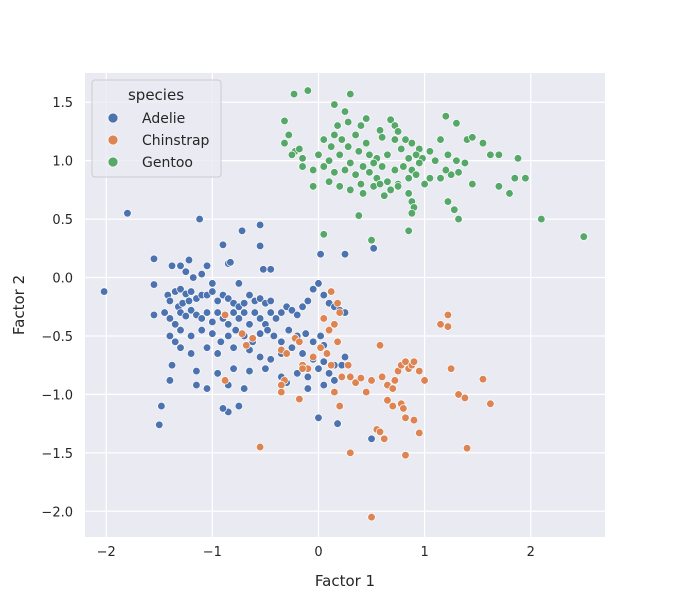 The image size is (674, 605). I want to click on series-gentoo, so click(434, 165).